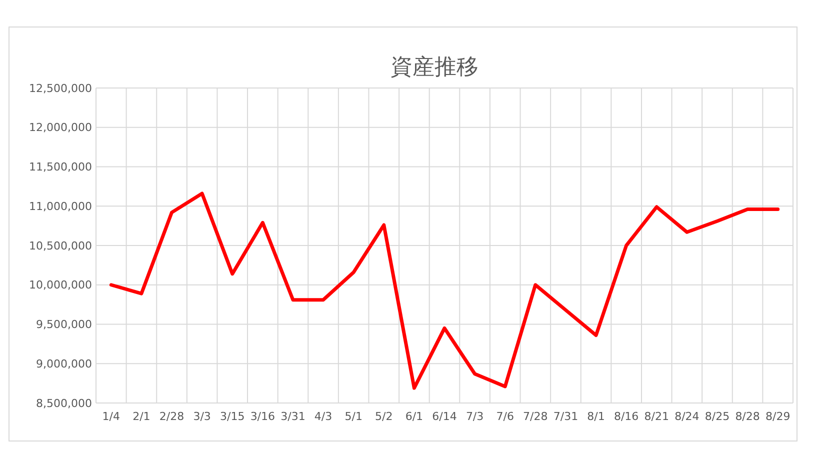 This screenshot has width=816, height=450. I want to click on x-tick-label: 7/28, so click(535, 416).